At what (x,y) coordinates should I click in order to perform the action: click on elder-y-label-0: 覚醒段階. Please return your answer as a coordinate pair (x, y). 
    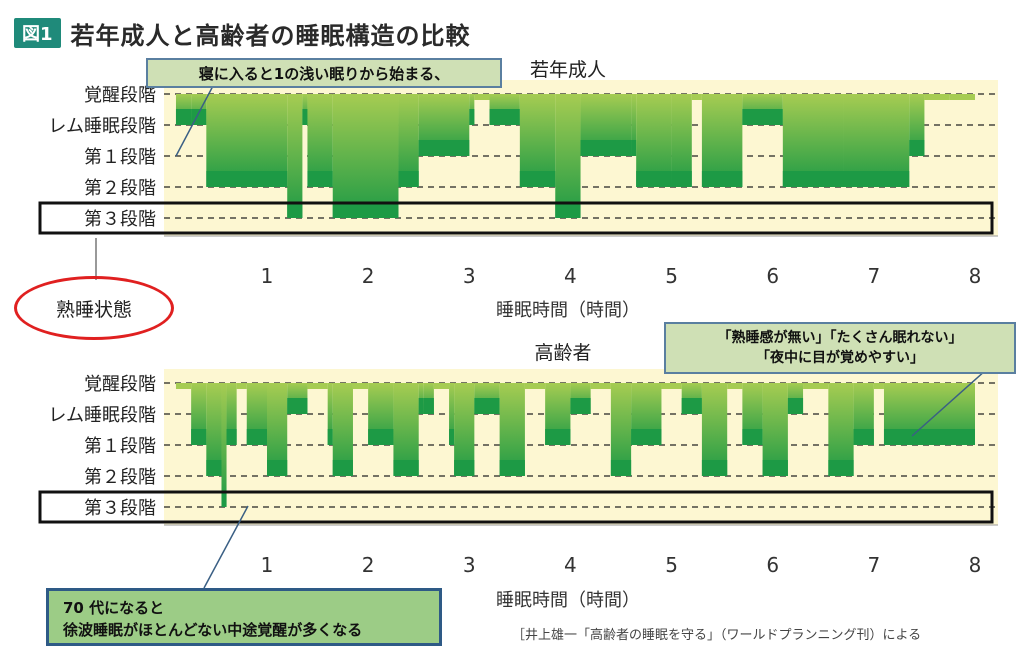
    Looking at the image, I should click on (120, 384).